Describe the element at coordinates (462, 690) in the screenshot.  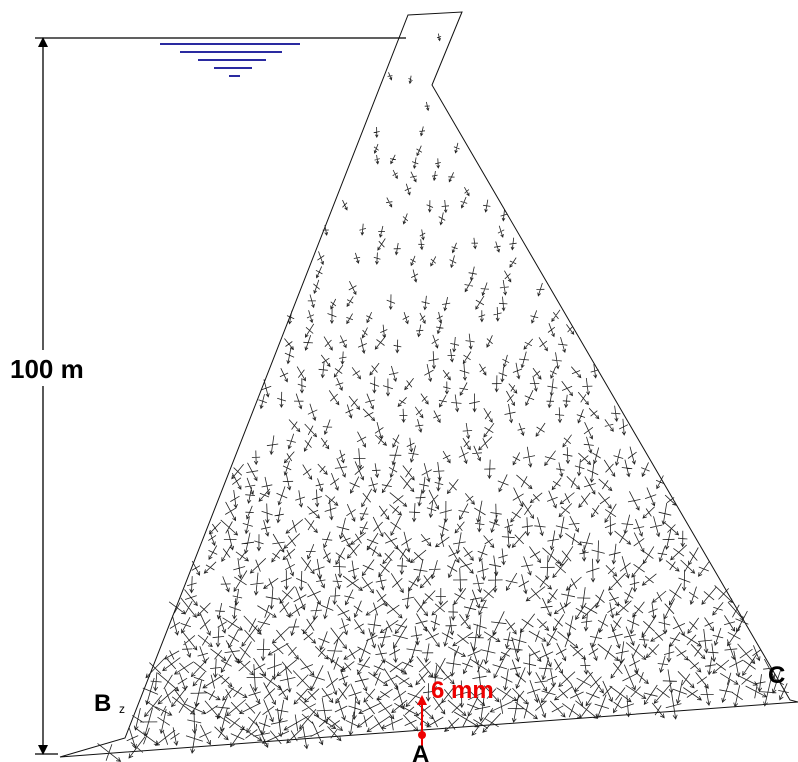
I see `scale-label: 6 mm` at that location.